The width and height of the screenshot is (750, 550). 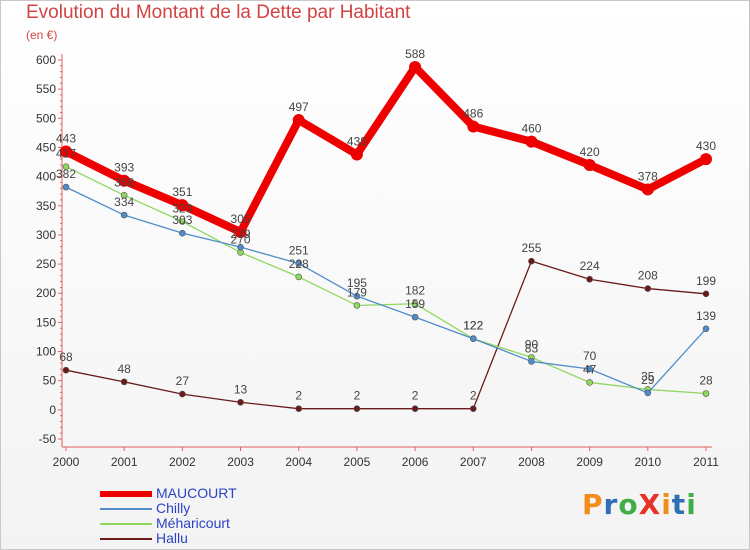 I want to click on y-tick-label: 450, so click(x=46, y=147).